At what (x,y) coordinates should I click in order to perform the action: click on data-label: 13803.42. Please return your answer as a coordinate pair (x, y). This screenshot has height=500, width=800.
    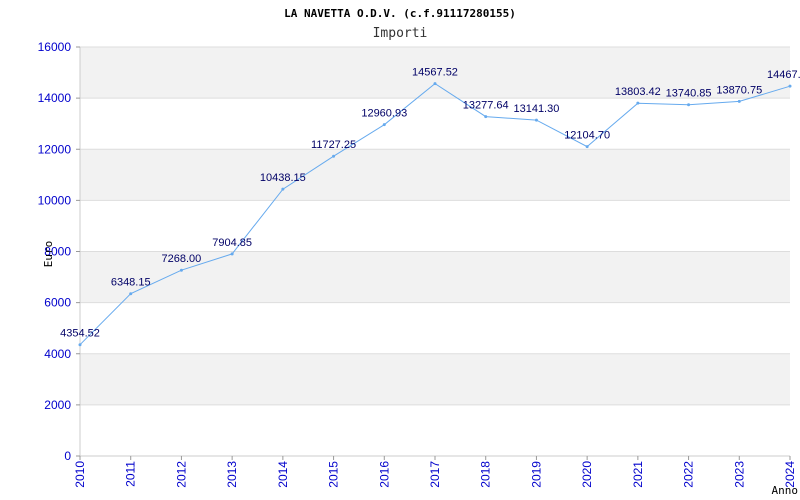
    Looking at the image, I should click on (638, 92).